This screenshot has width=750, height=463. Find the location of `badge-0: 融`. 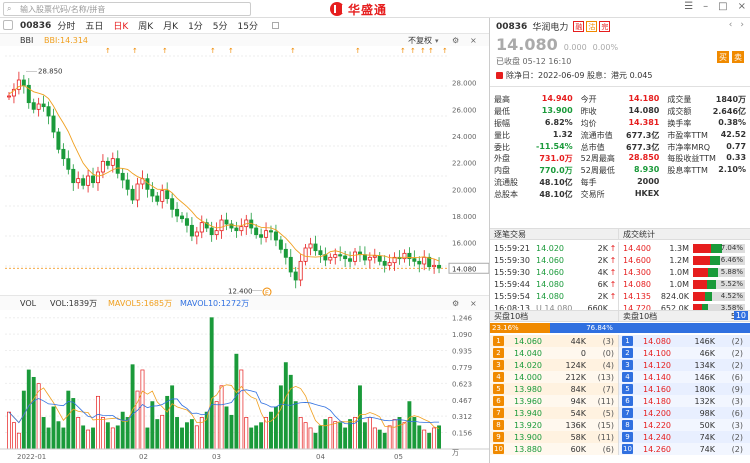

badge-0: 融 is located at coordinates (579, 26).